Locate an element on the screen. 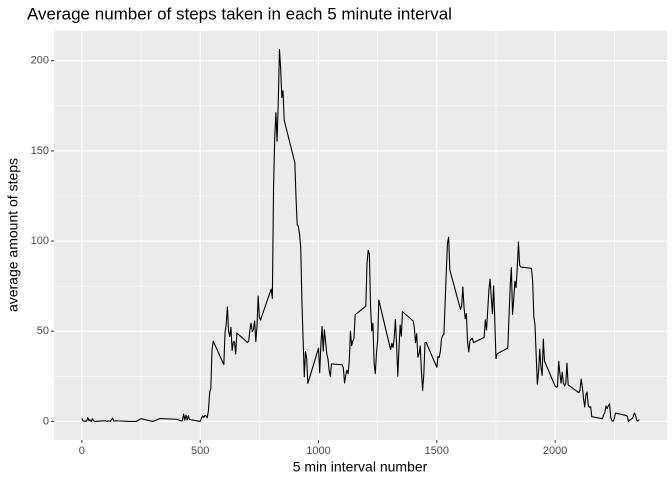  y-tick-label: 50 is located at coordinates (43, 331).